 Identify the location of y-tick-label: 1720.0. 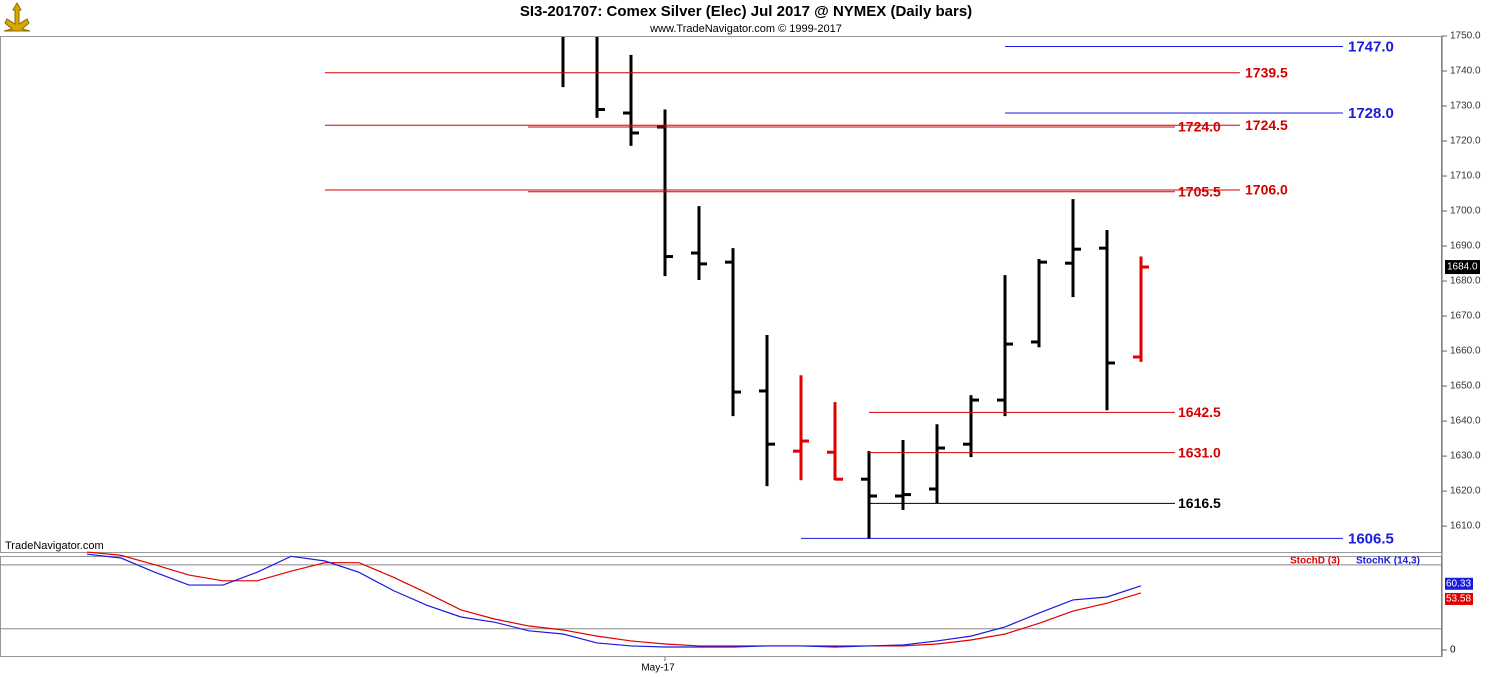
(1465, 141).